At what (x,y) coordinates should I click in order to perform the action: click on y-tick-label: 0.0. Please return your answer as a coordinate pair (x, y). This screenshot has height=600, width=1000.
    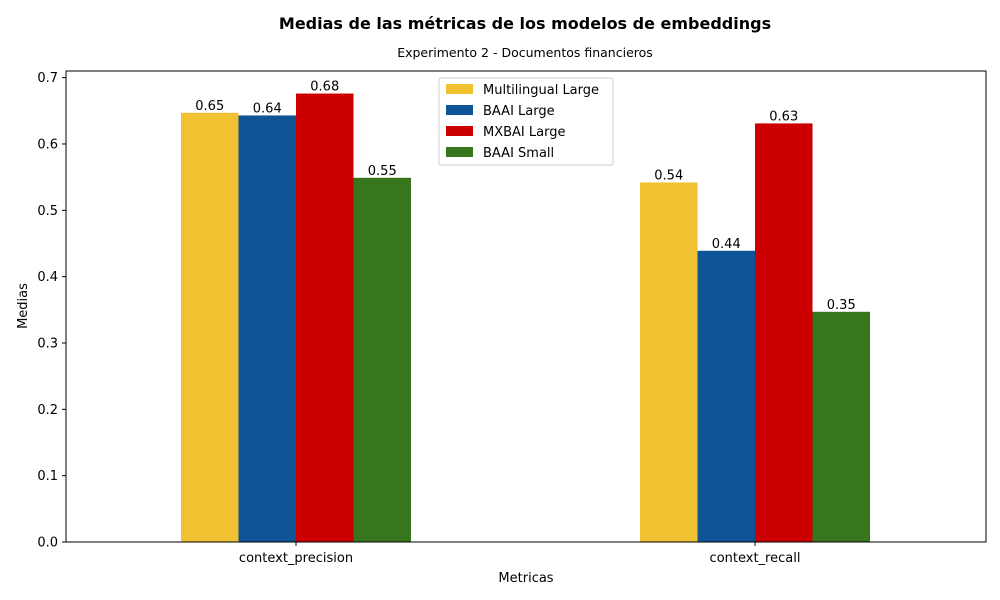
    Looking at the image, I should click on (47, 543).